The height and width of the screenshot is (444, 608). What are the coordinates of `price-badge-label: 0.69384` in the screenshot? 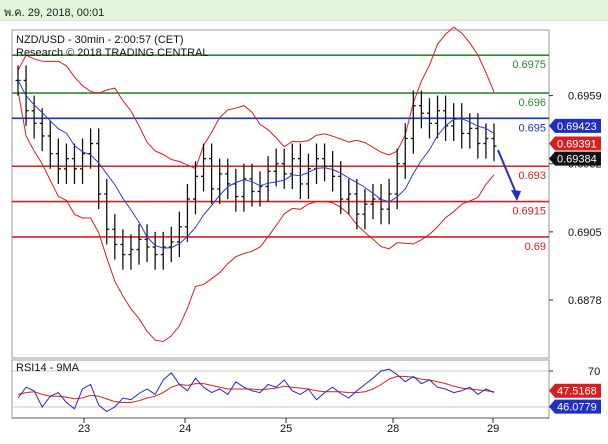 It's located at (577, 160).